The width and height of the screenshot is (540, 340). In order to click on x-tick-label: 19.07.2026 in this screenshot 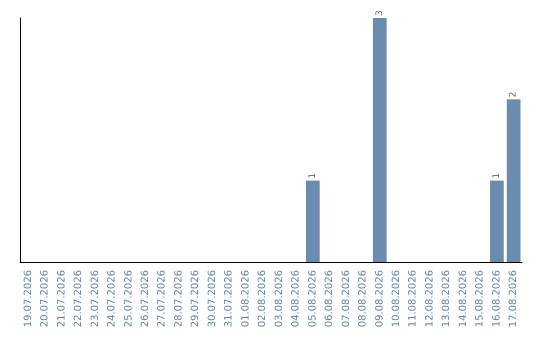, I will do `click(28, 299)`.